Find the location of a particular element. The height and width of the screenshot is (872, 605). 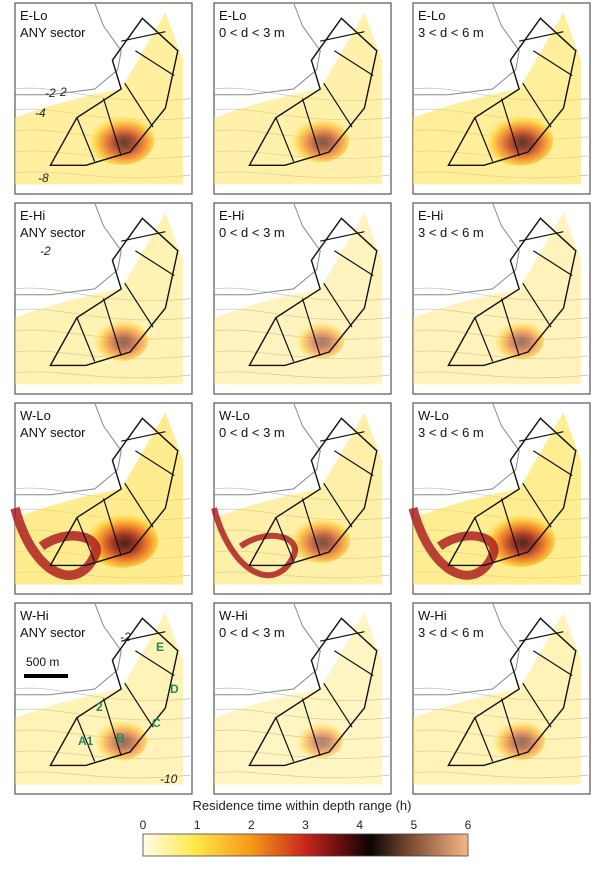

sector-label: C is located at coordinates (156, 723).